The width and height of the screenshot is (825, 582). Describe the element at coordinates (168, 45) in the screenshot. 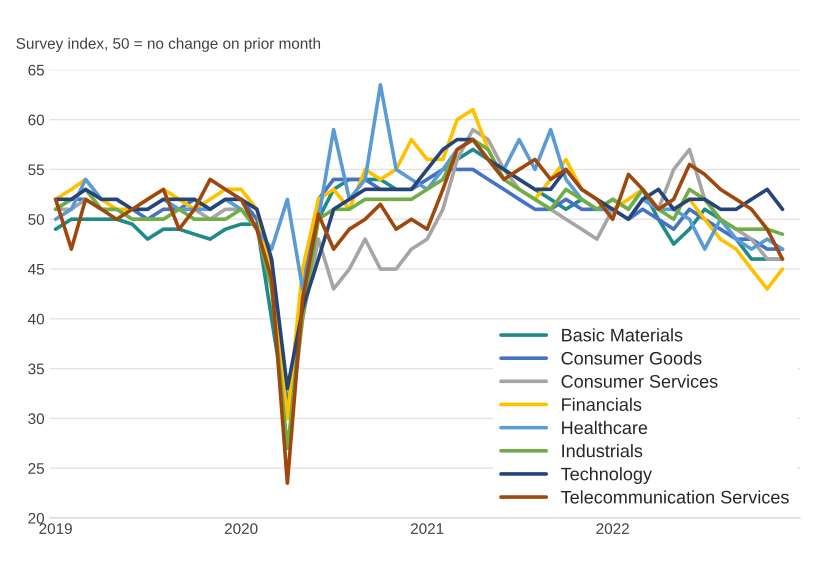

I see `y-axis-title: Survey index, 50 = no change on prior month` at that location.